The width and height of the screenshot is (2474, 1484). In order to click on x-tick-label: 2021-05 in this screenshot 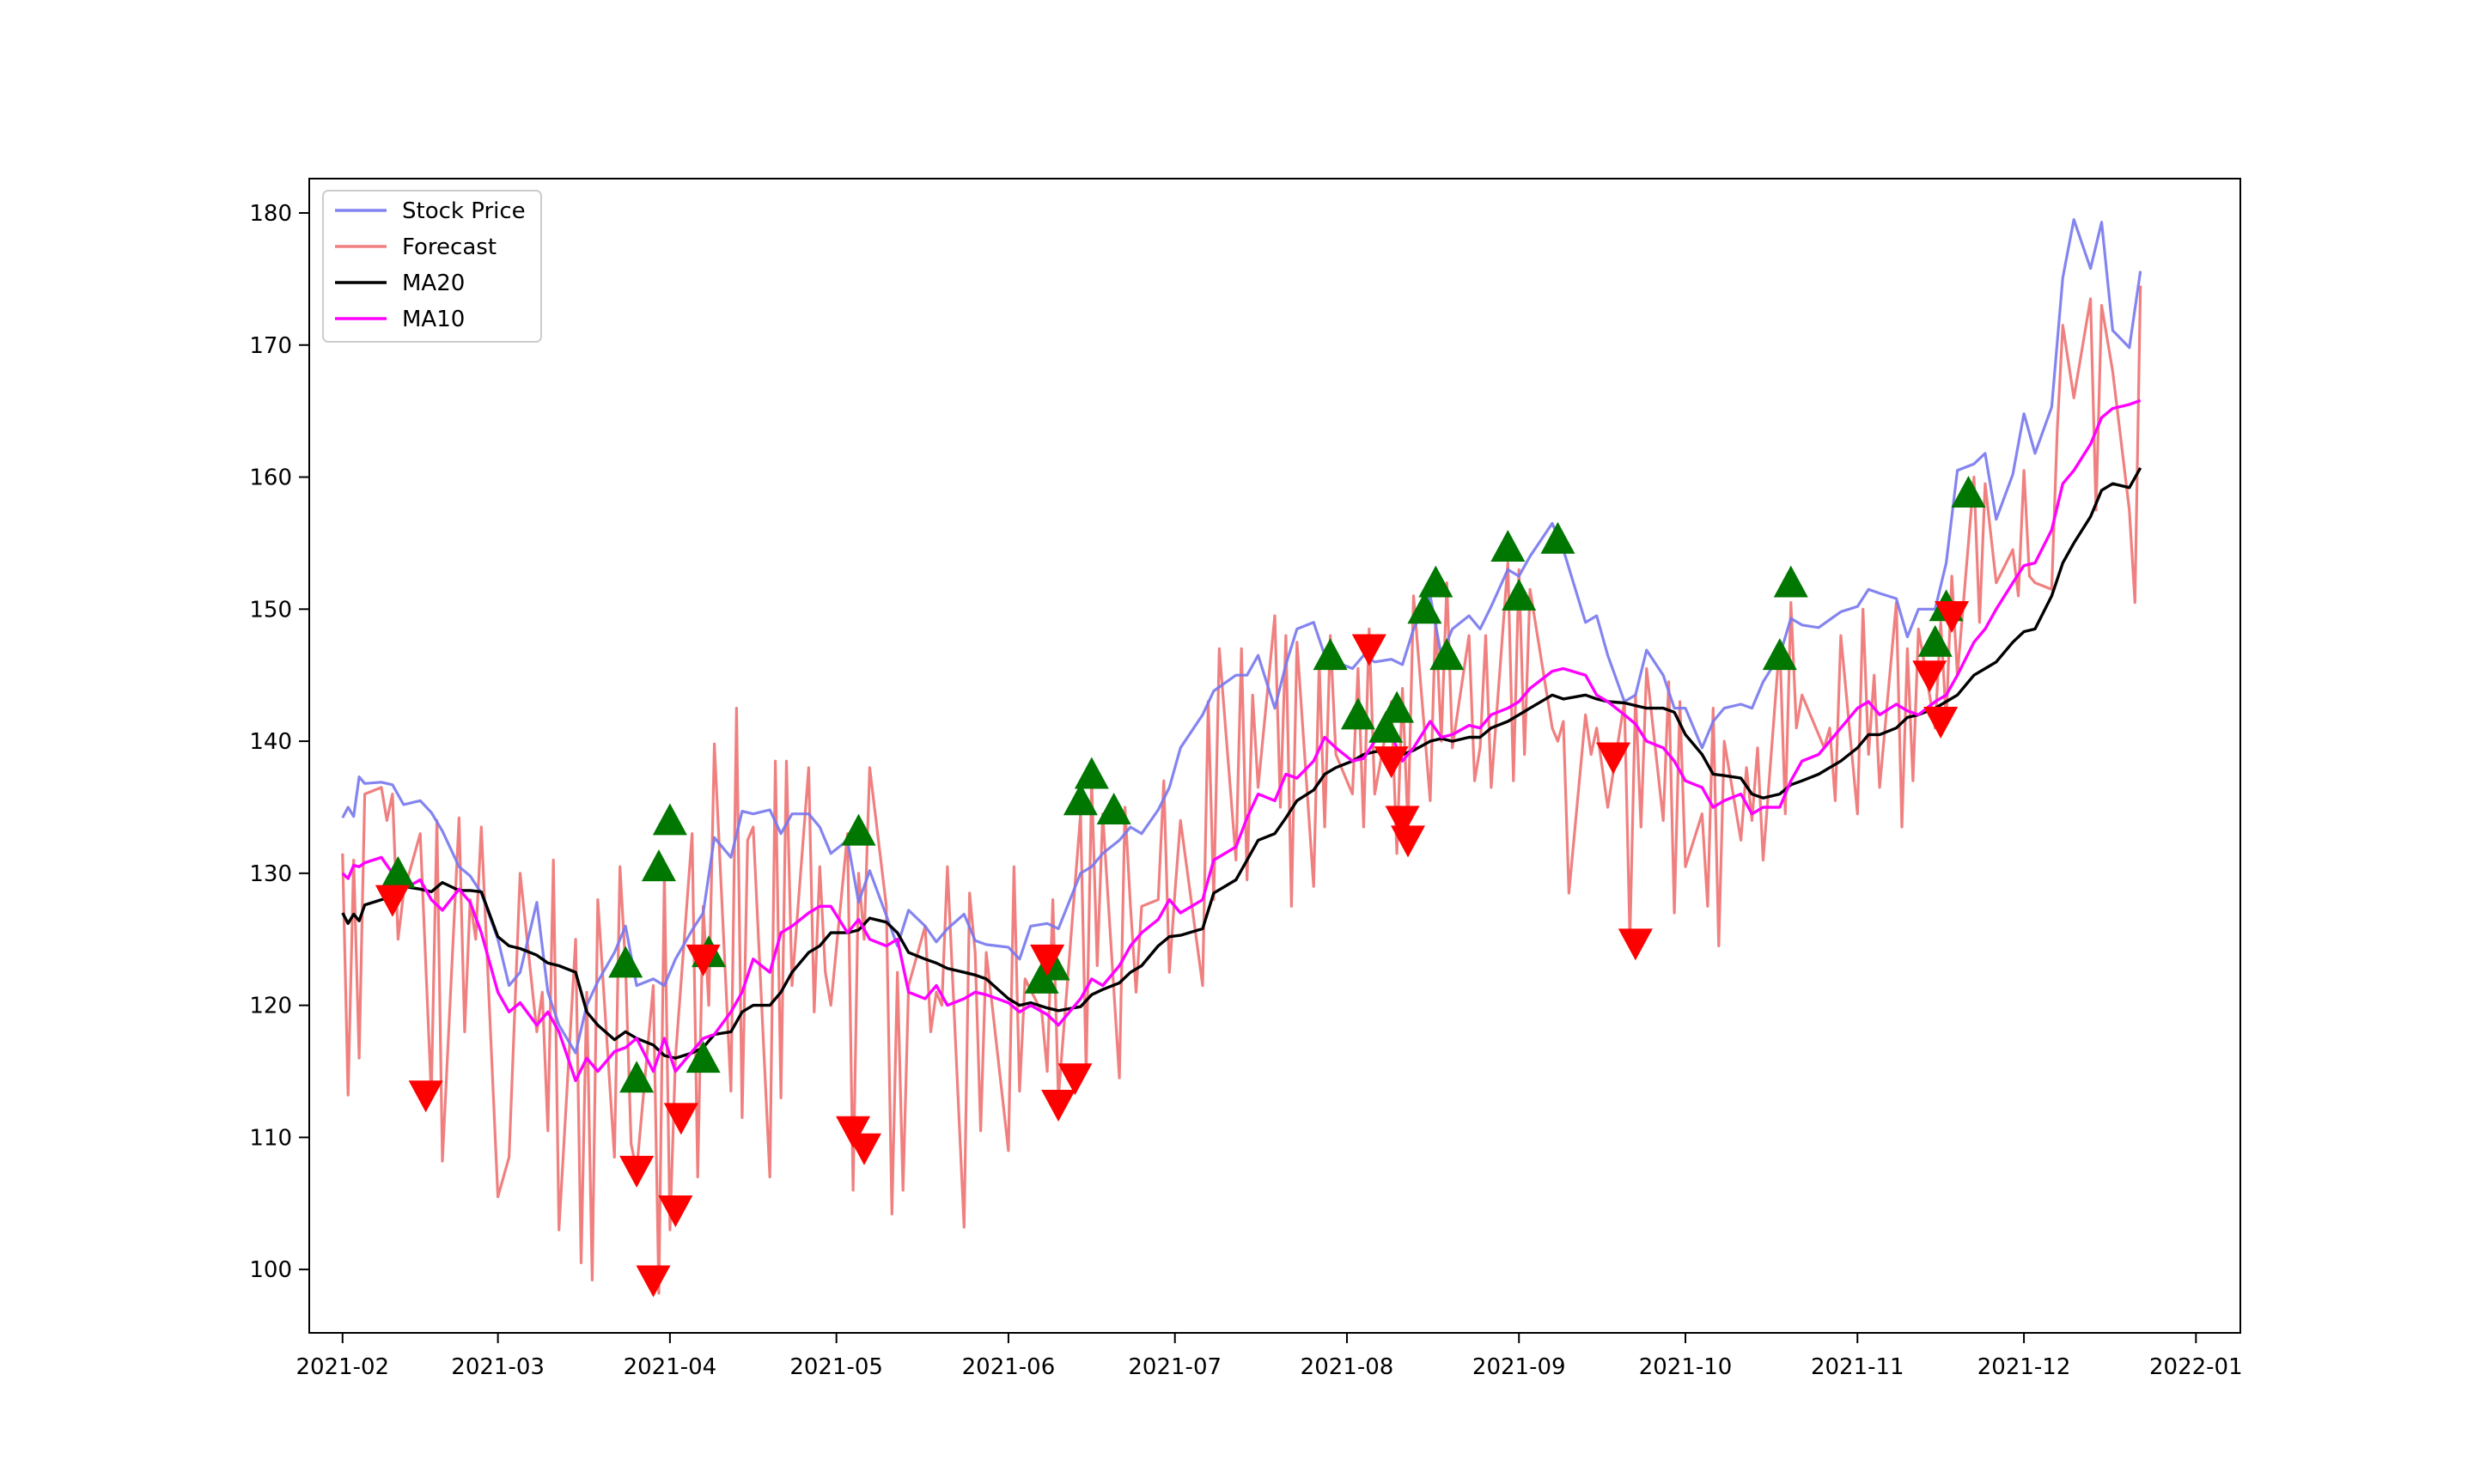, I will do `click(836, 1367)`.